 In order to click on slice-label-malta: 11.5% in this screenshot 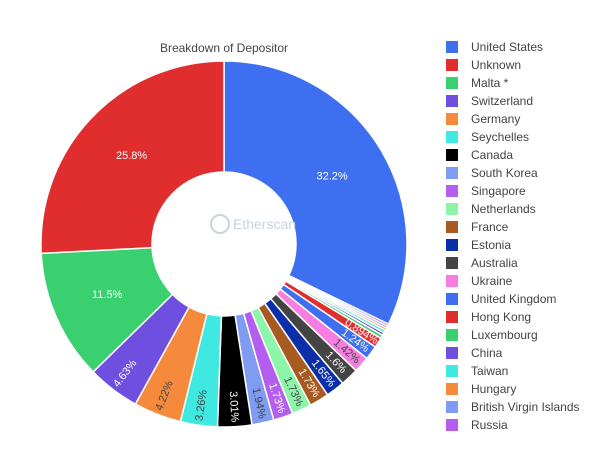, I will do `click(107, 295)`.